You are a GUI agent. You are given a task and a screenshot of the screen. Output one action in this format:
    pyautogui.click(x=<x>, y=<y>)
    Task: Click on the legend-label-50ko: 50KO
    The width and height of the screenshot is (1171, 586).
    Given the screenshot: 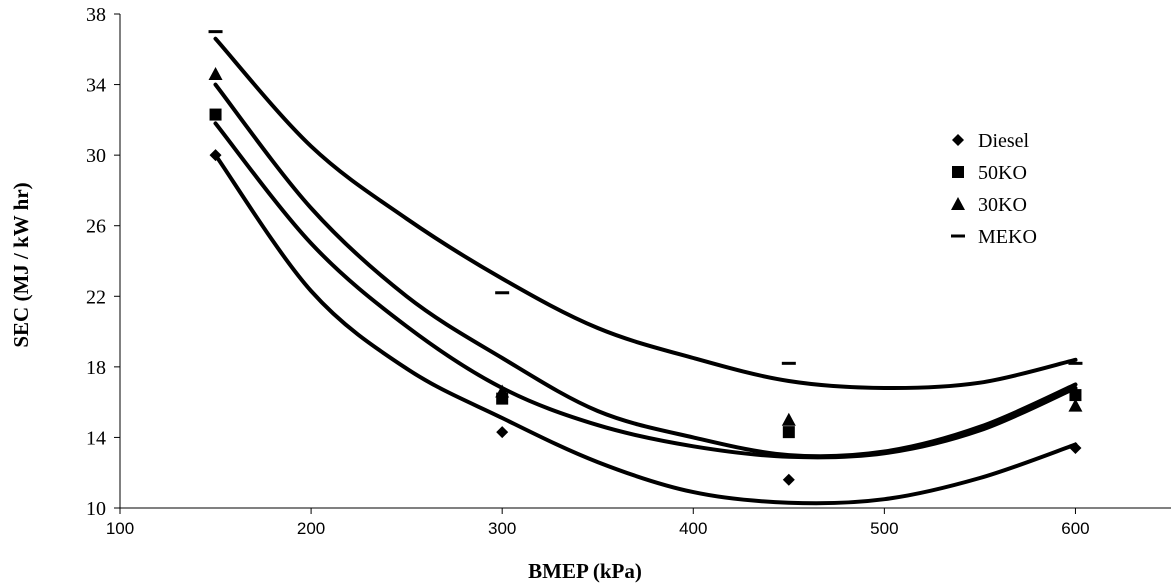 What is the action you would take?
    pyautogui.click(x=1002, y=173)
    